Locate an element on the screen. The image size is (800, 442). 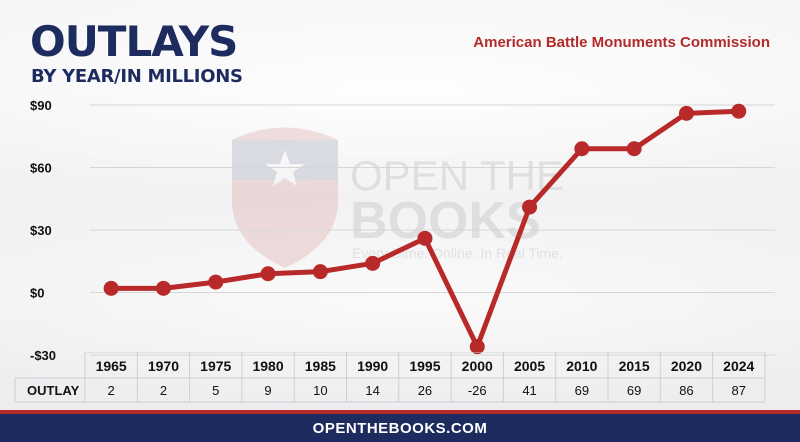
x-tick-label: 2020 is located at coordinates (686, 366).